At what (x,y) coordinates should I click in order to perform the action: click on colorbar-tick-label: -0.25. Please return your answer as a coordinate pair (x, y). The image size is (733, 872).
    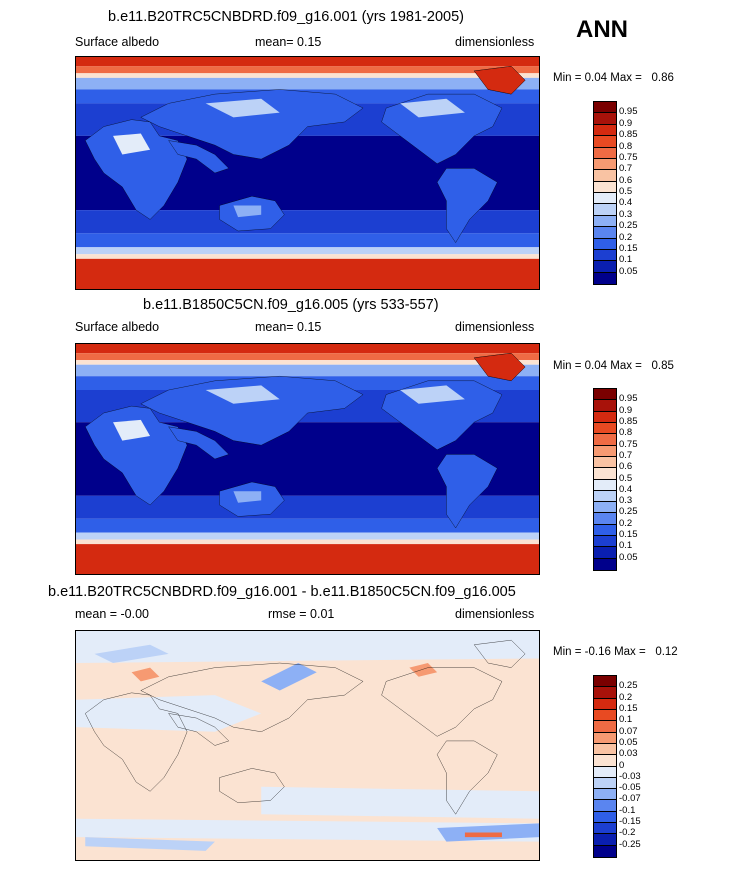
    Looking at the image, I should click on (630, 844).